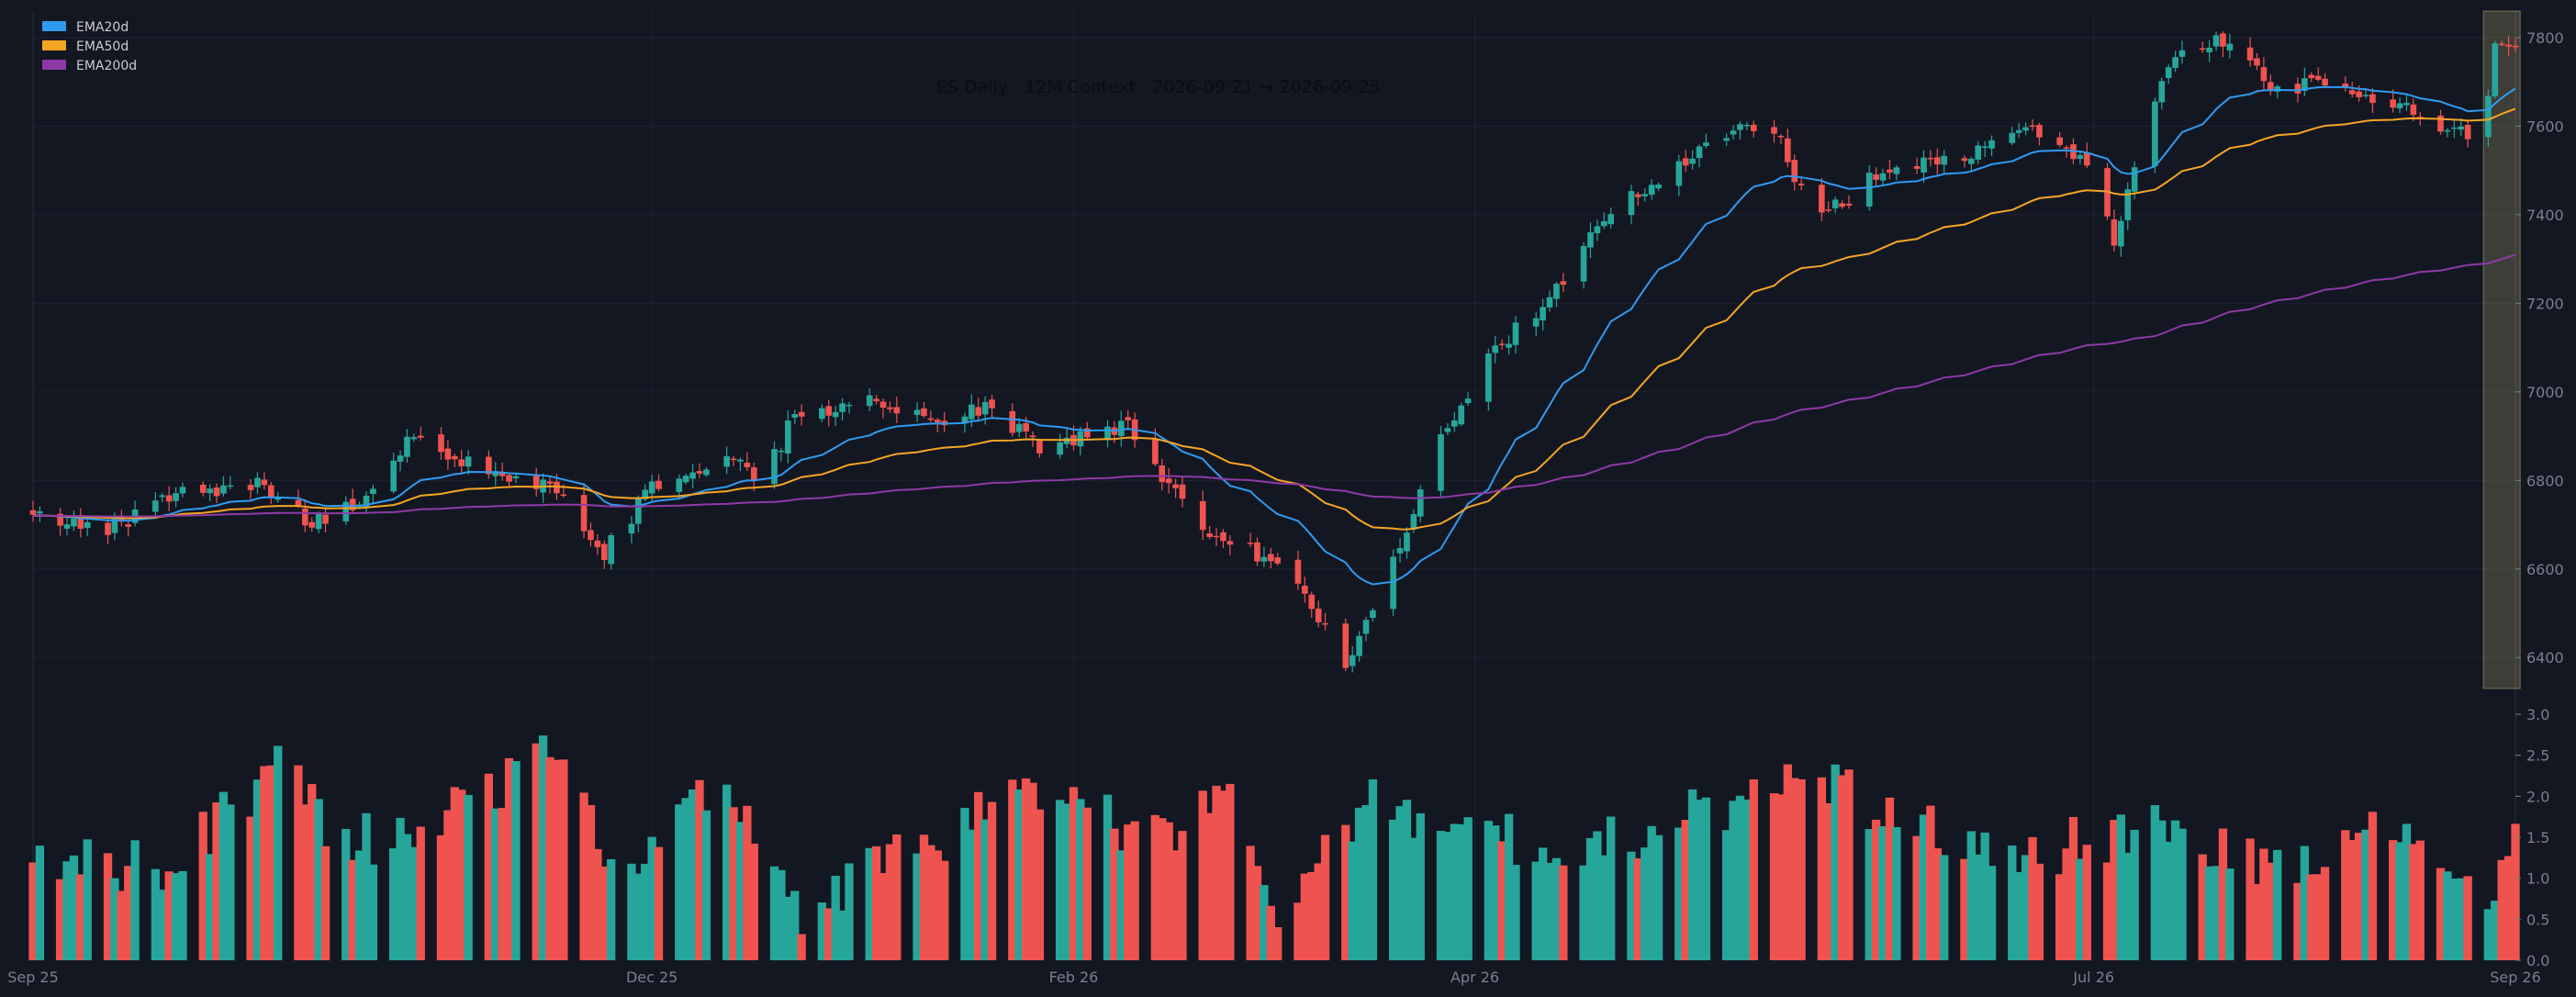  I want to click on legend-swatch-ema50d, so click(54, 45).